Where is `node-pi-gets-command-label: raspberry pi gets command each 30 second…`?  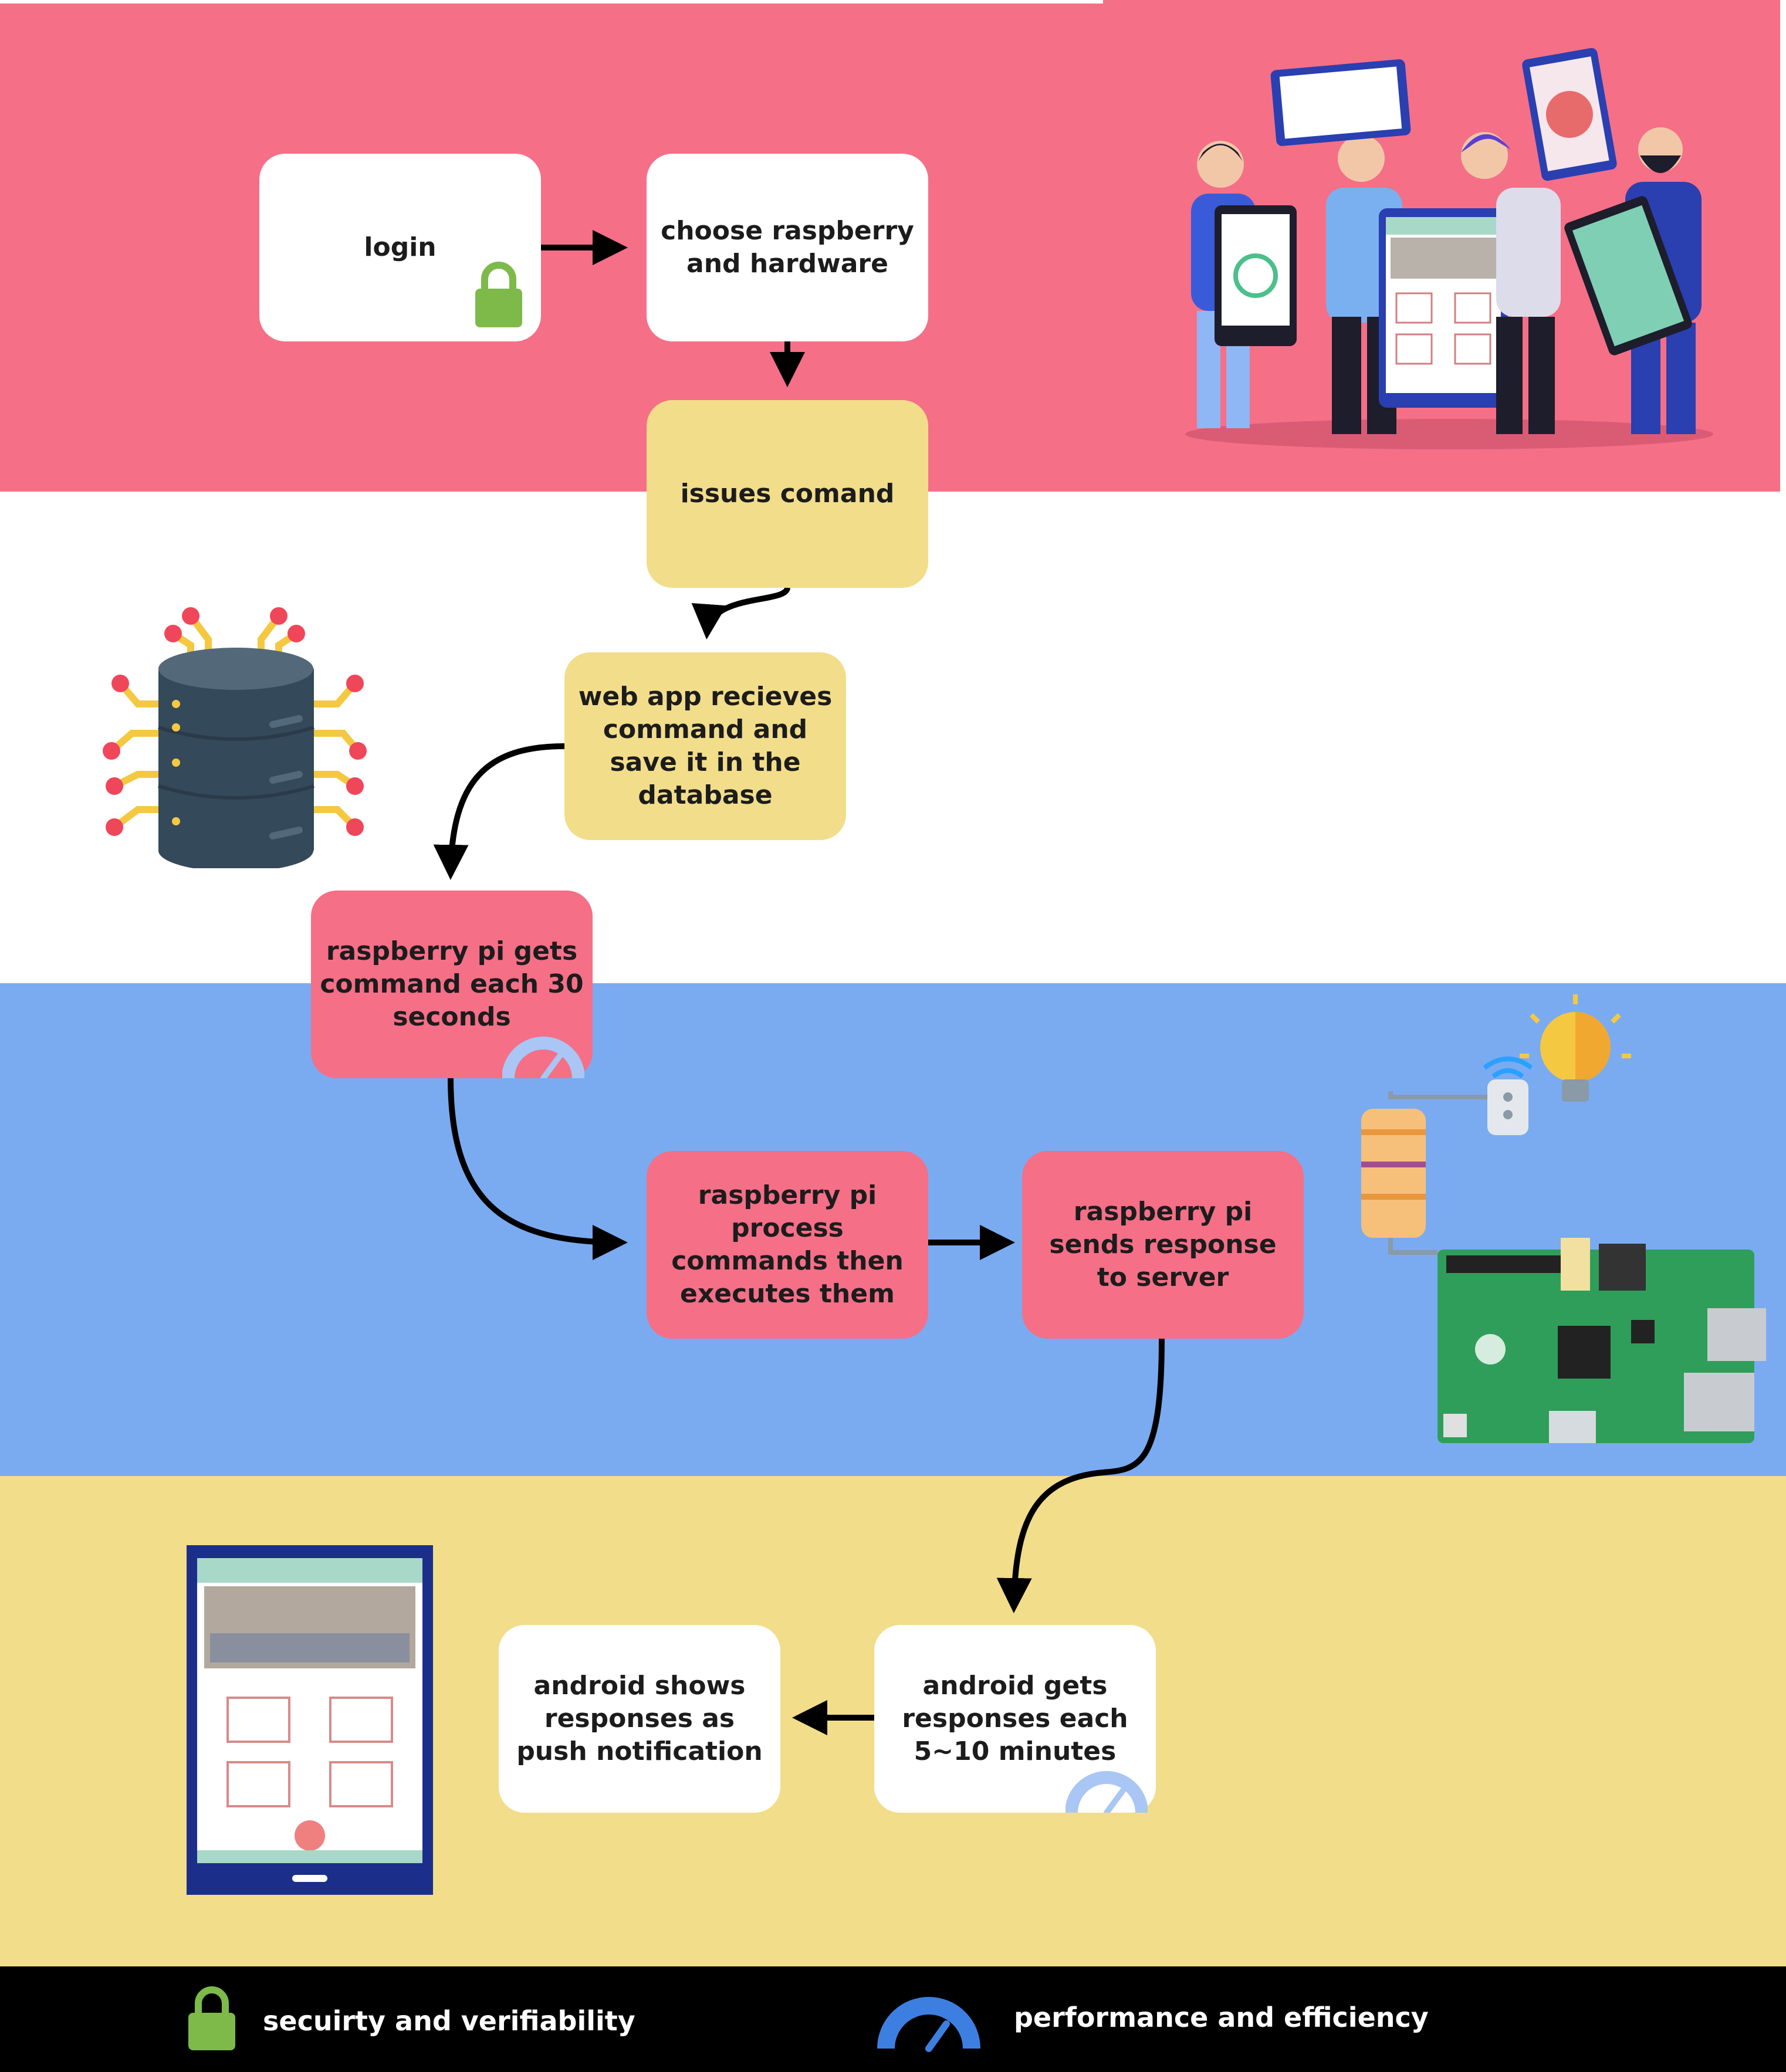
node-pi-gets-command-label: raspberry pi gets command each 30 second… is located at coordinates (452, 984).